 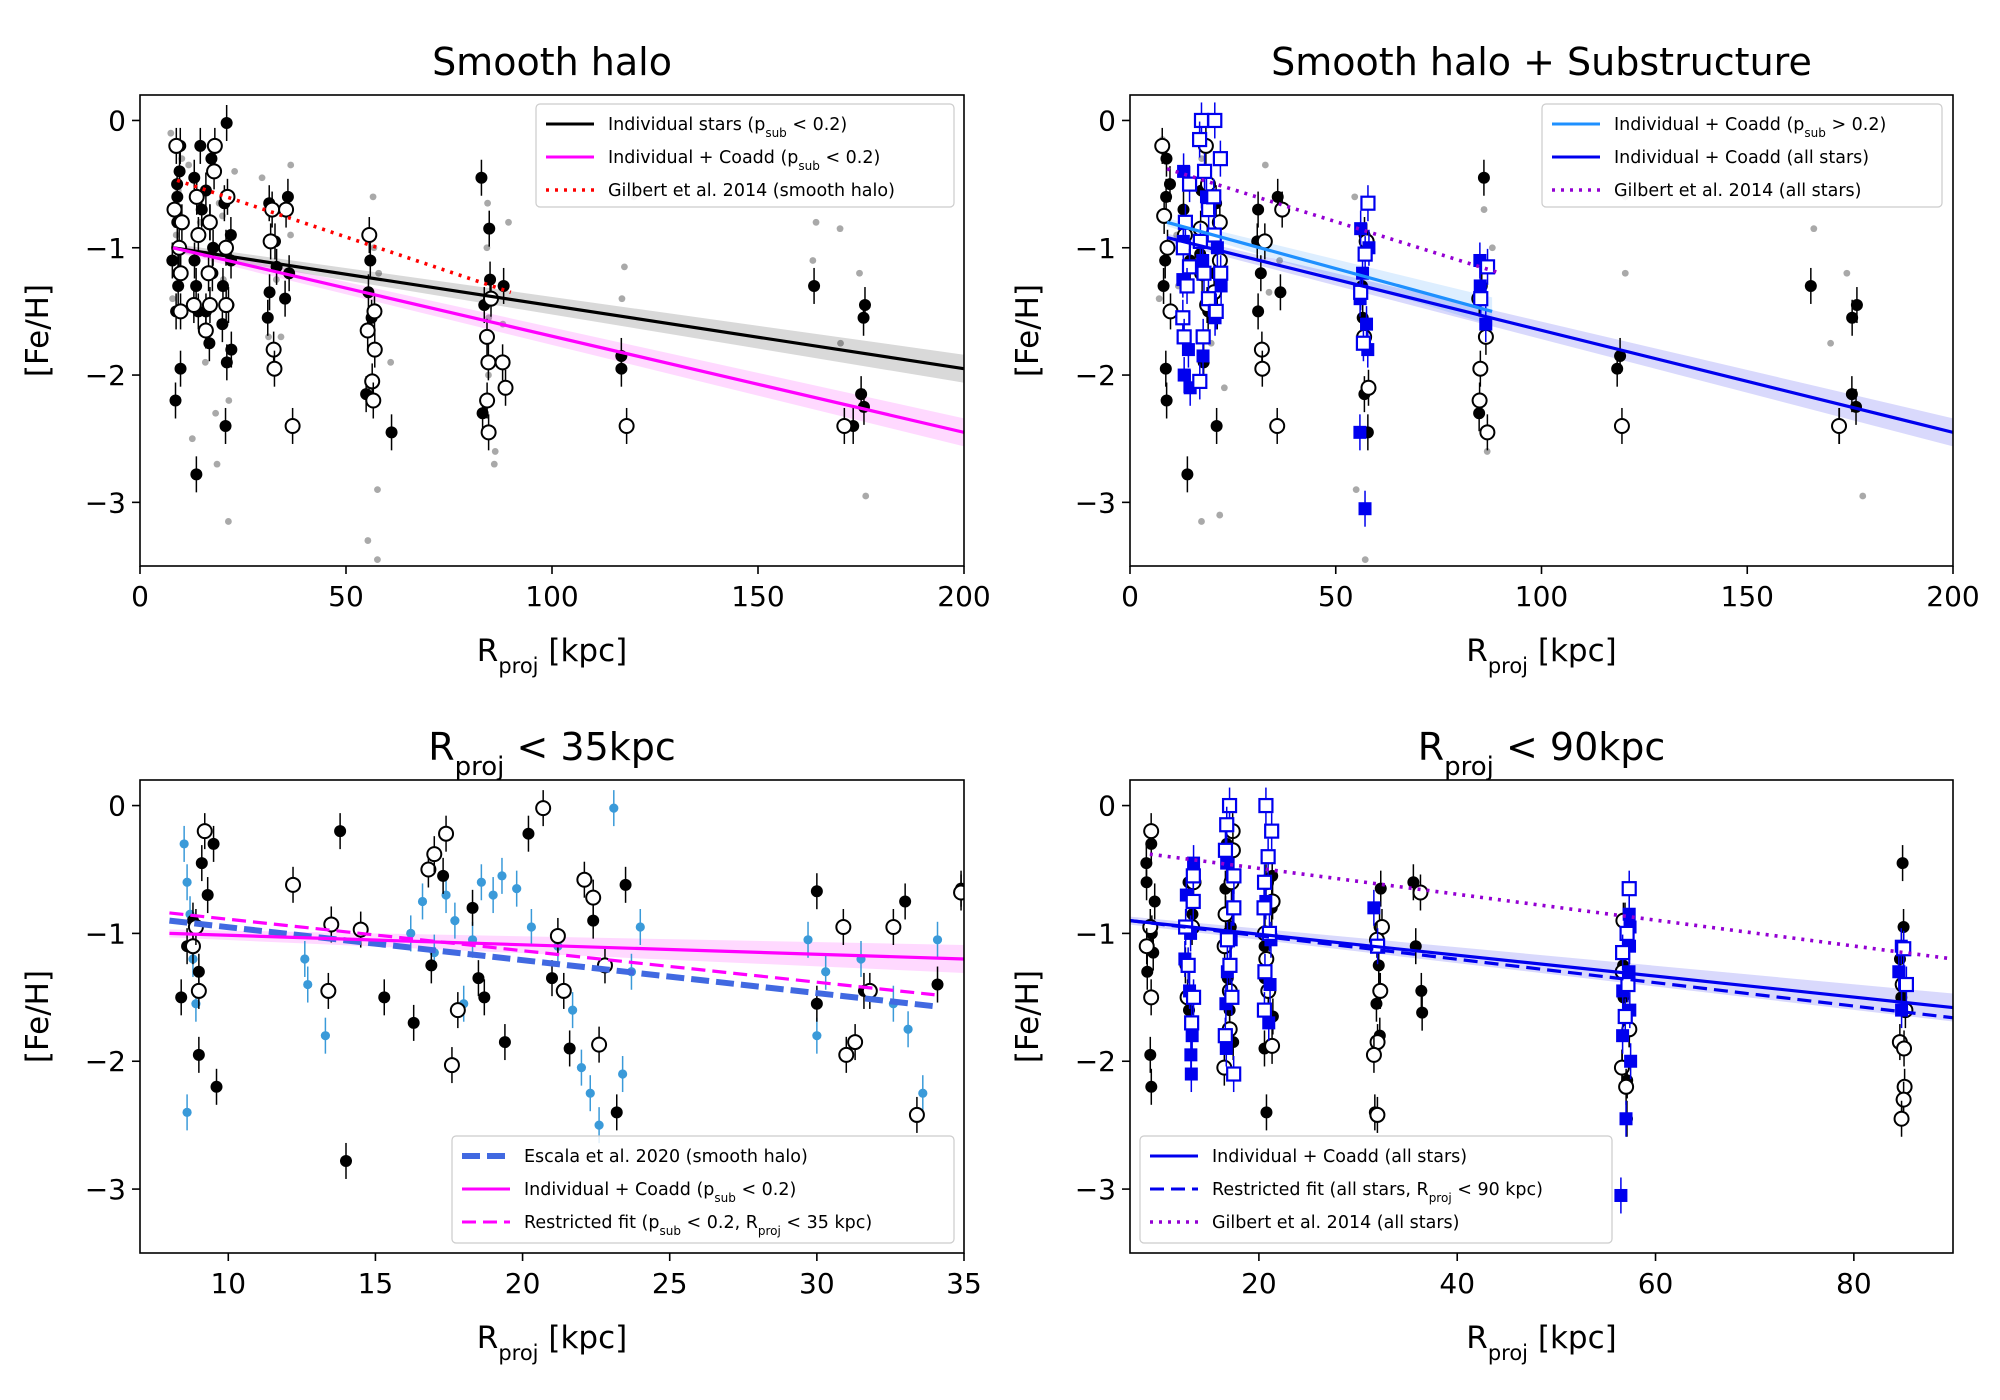 What do you see at coordinates (1656, 1283) in the screenshot?
I see `x-tick-label: 60` at bounding box center [1656, 1283].